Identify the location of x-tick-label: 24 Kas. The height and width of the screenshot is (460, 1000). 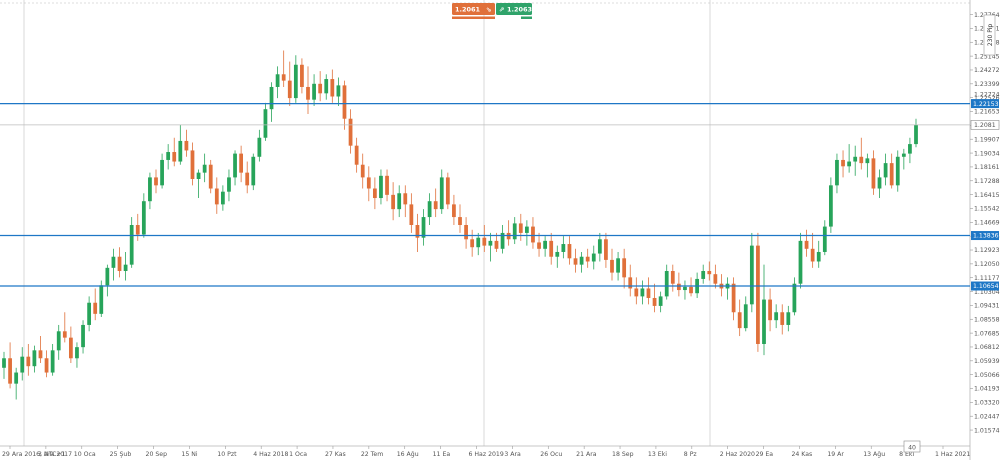
(801, 454).